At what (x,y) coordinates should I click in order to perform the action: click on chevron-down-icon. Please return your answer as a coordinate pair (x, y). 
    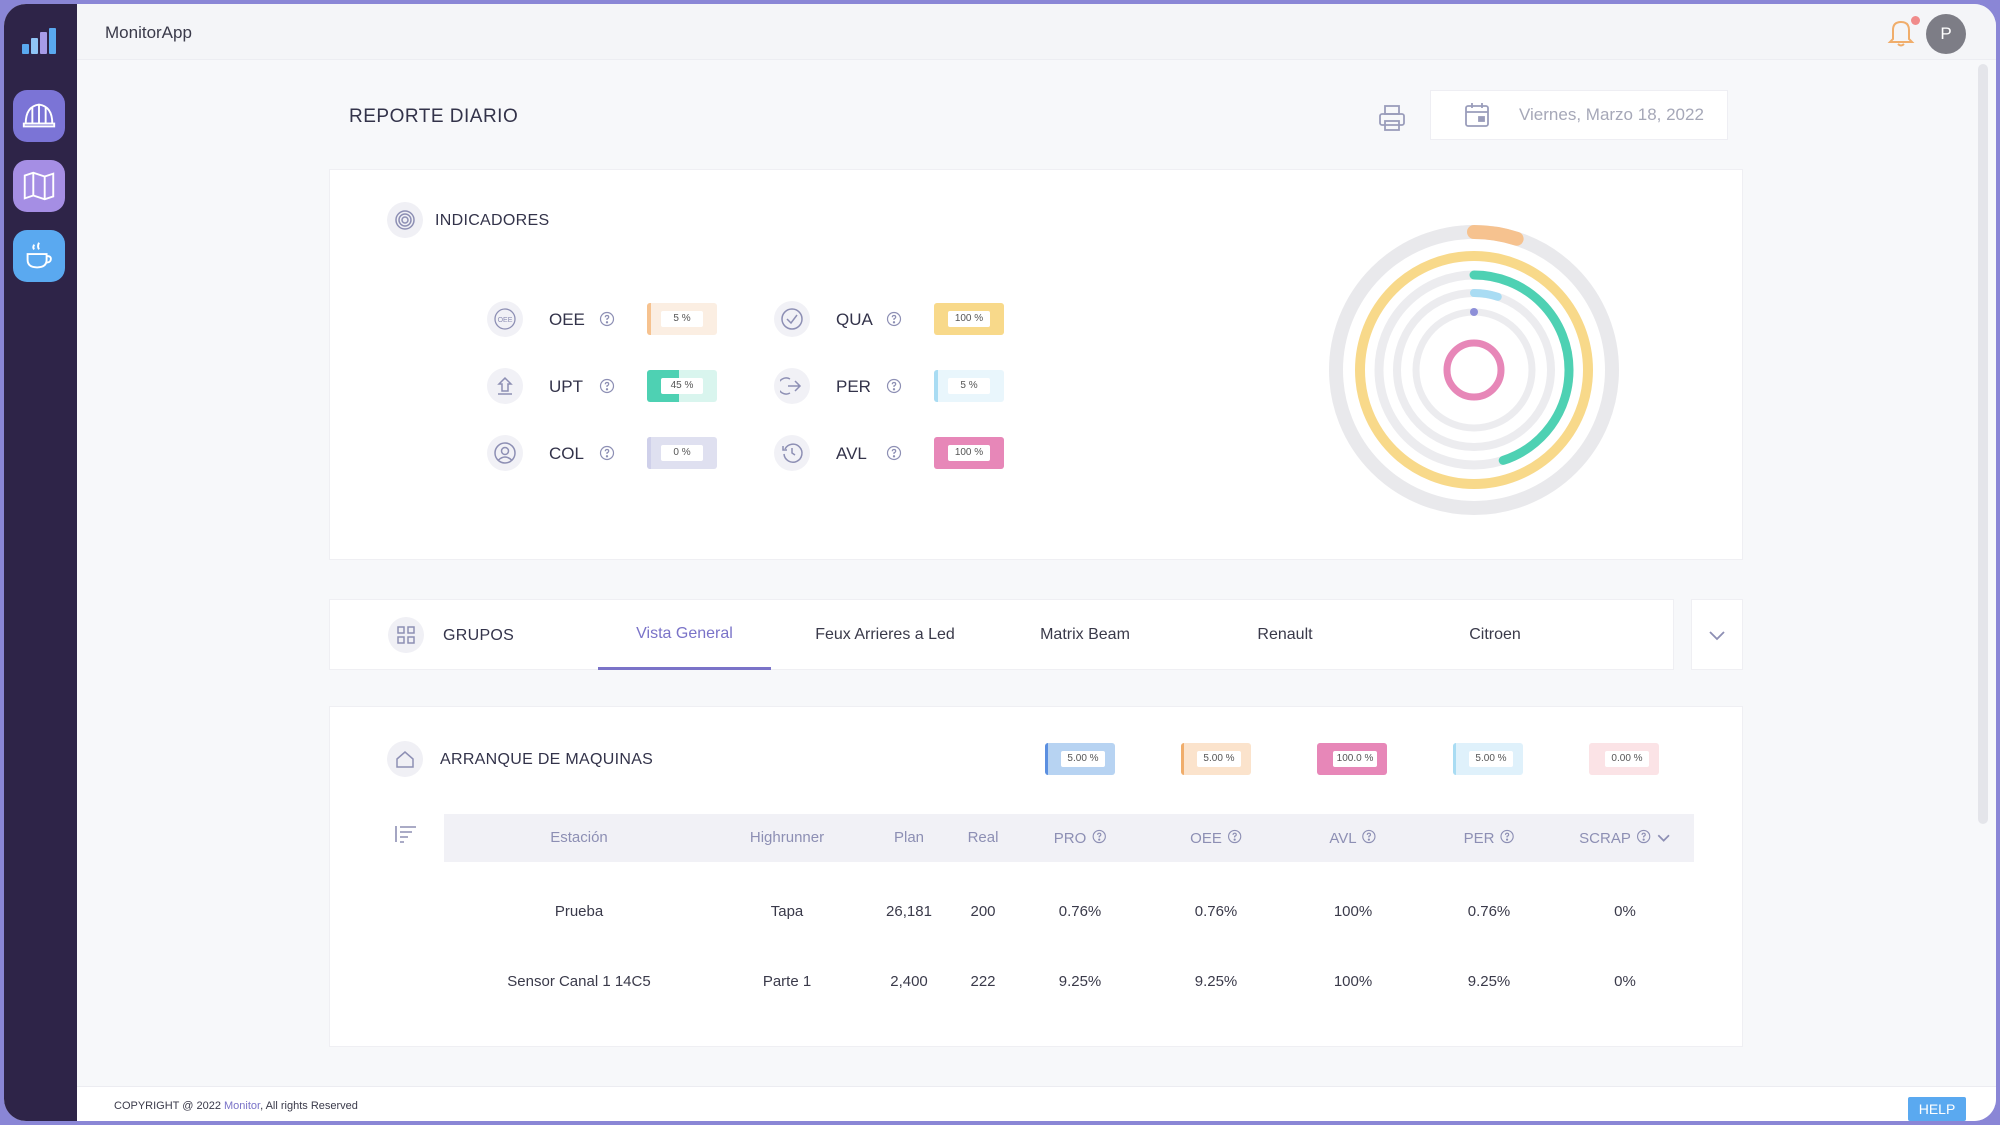
    Looking at the image, I should click on (1663, 838).